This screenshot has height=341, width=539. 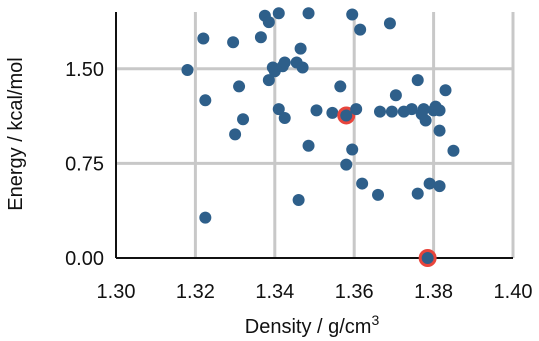 I want to click on y-tick-label: 0.00, so click(x=84, y=259).